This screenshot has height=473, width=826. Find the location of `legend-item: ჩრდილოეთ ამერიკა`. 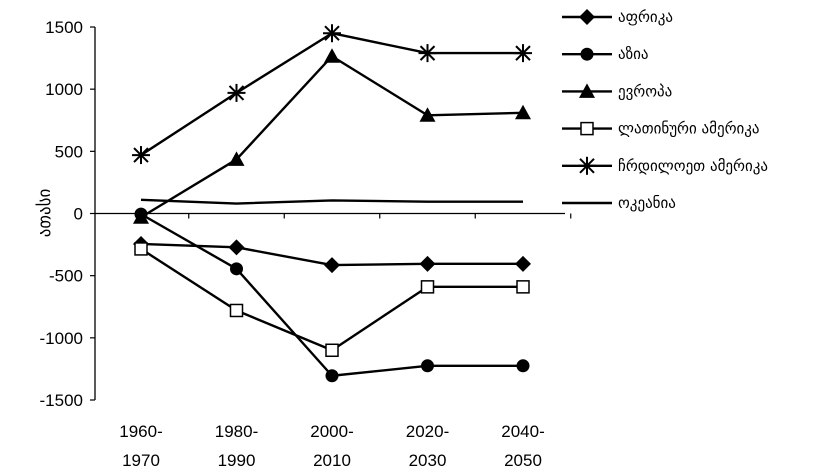

legend-item: ჩრდილოეთ ამერიკა is located at coordinates (665, 165).